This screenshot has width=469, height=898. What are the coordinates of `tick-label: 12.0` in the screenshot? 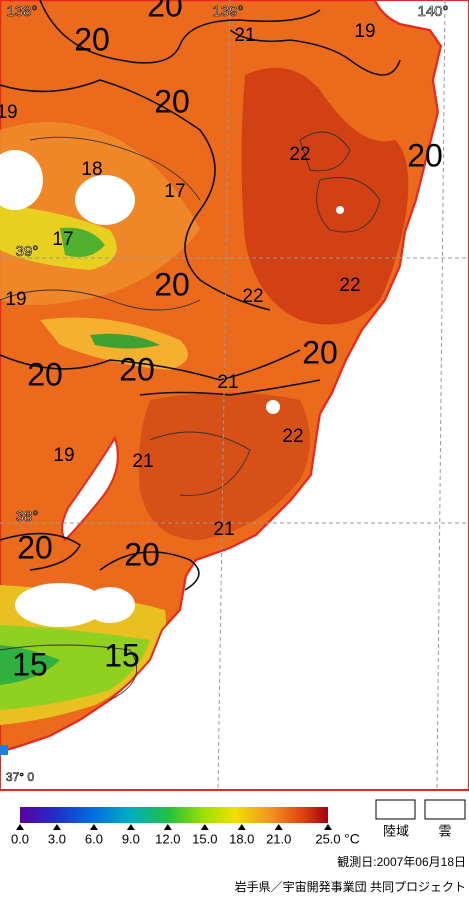 It's located at (167, 838).